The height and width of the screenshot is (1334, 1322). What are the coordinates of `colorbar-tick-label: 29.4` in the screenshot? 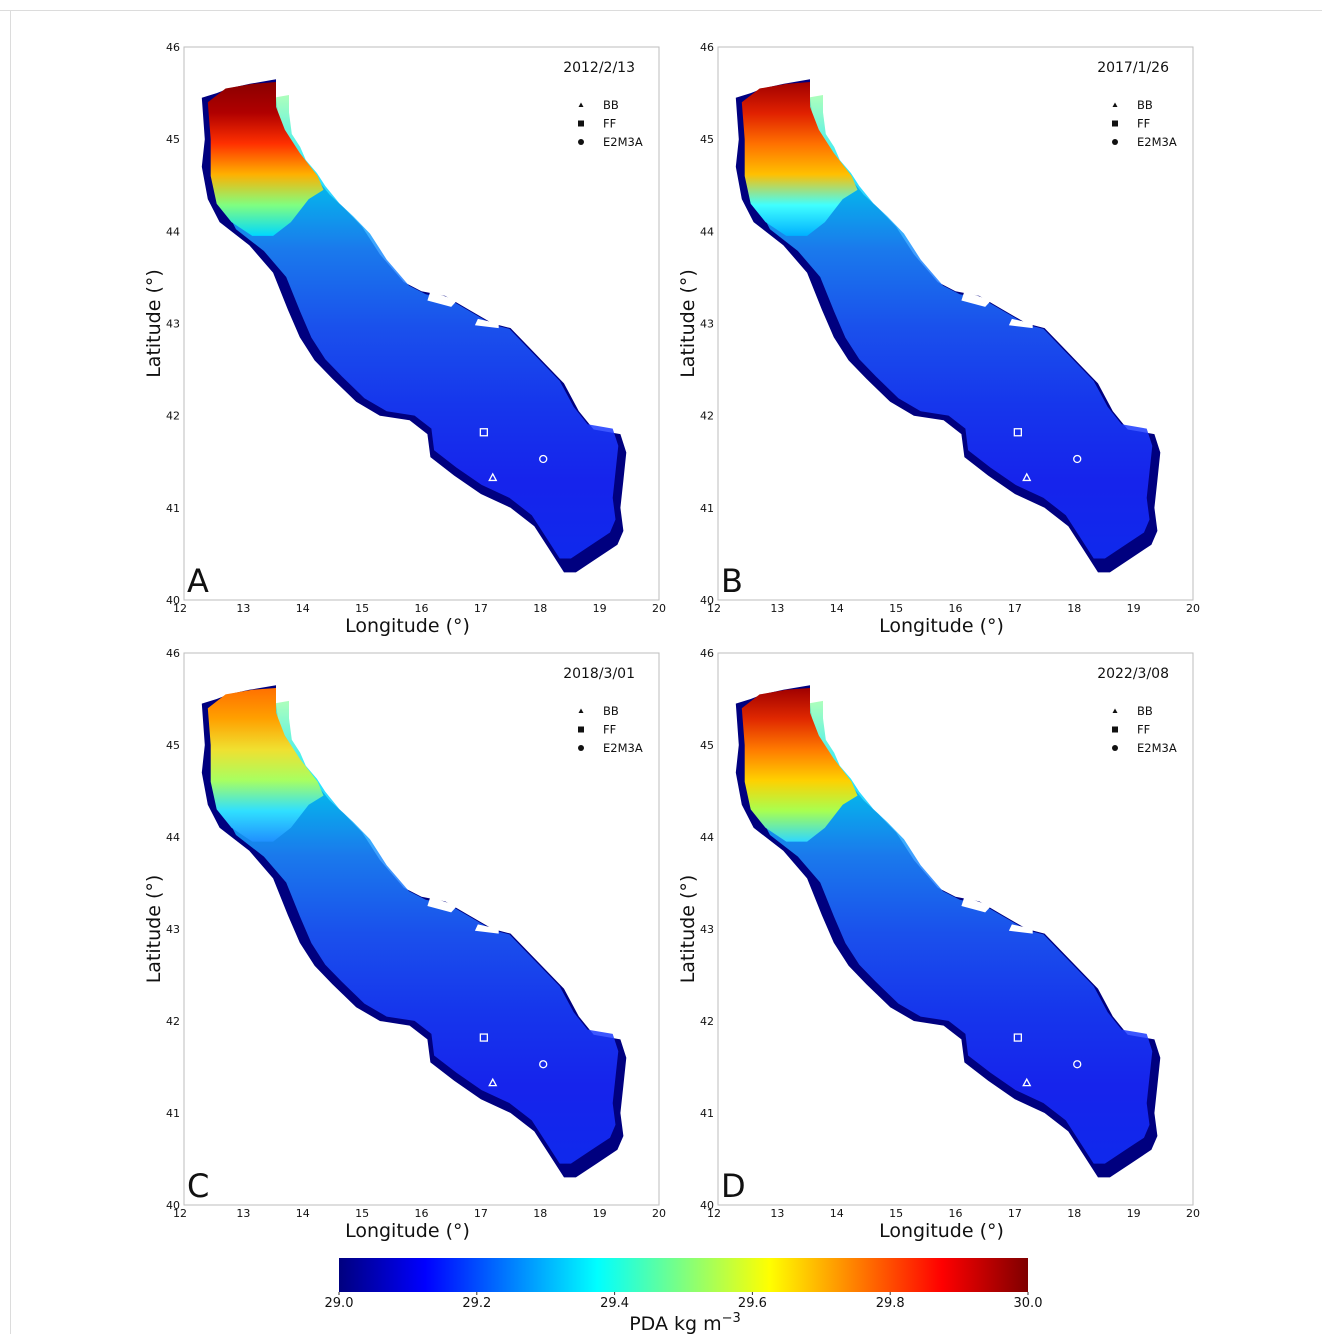 It's located at (614, 1303).